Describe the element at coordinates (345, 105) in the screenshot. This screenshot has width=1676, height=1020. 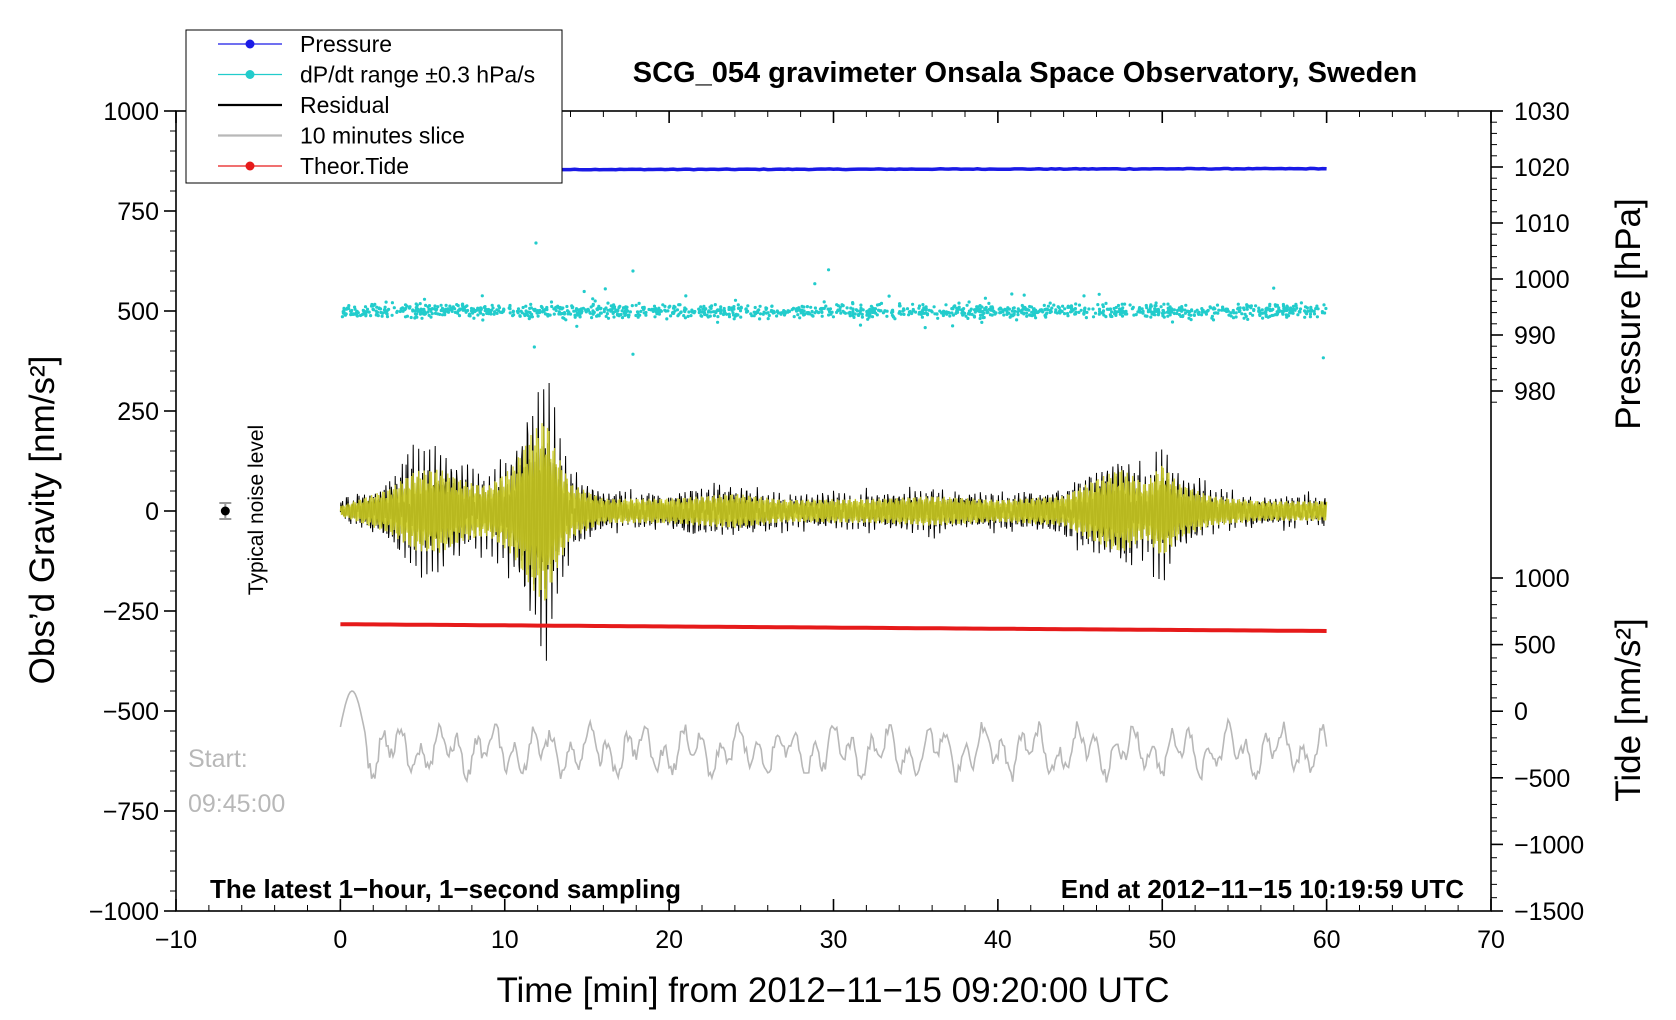
I see `legend-label: Residual` at that location.